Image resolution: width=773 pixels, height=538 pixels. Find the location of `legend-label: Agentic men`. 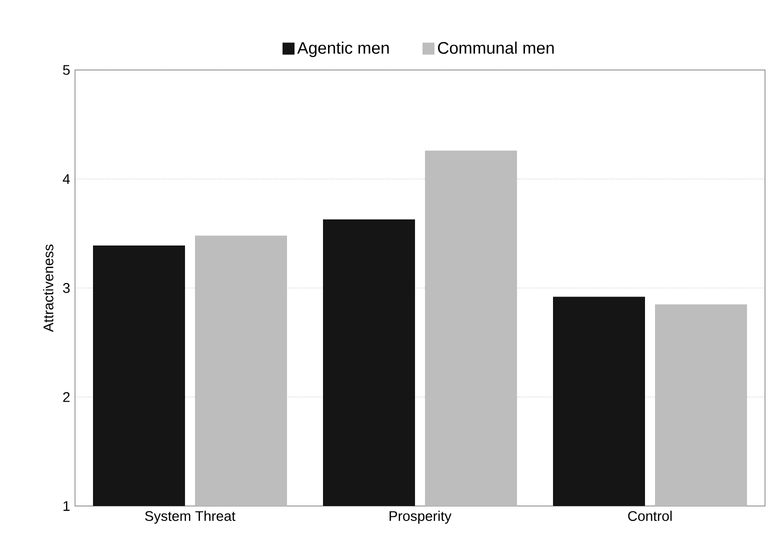

legend-label: Agentic men is located at coordinates (343, 50).